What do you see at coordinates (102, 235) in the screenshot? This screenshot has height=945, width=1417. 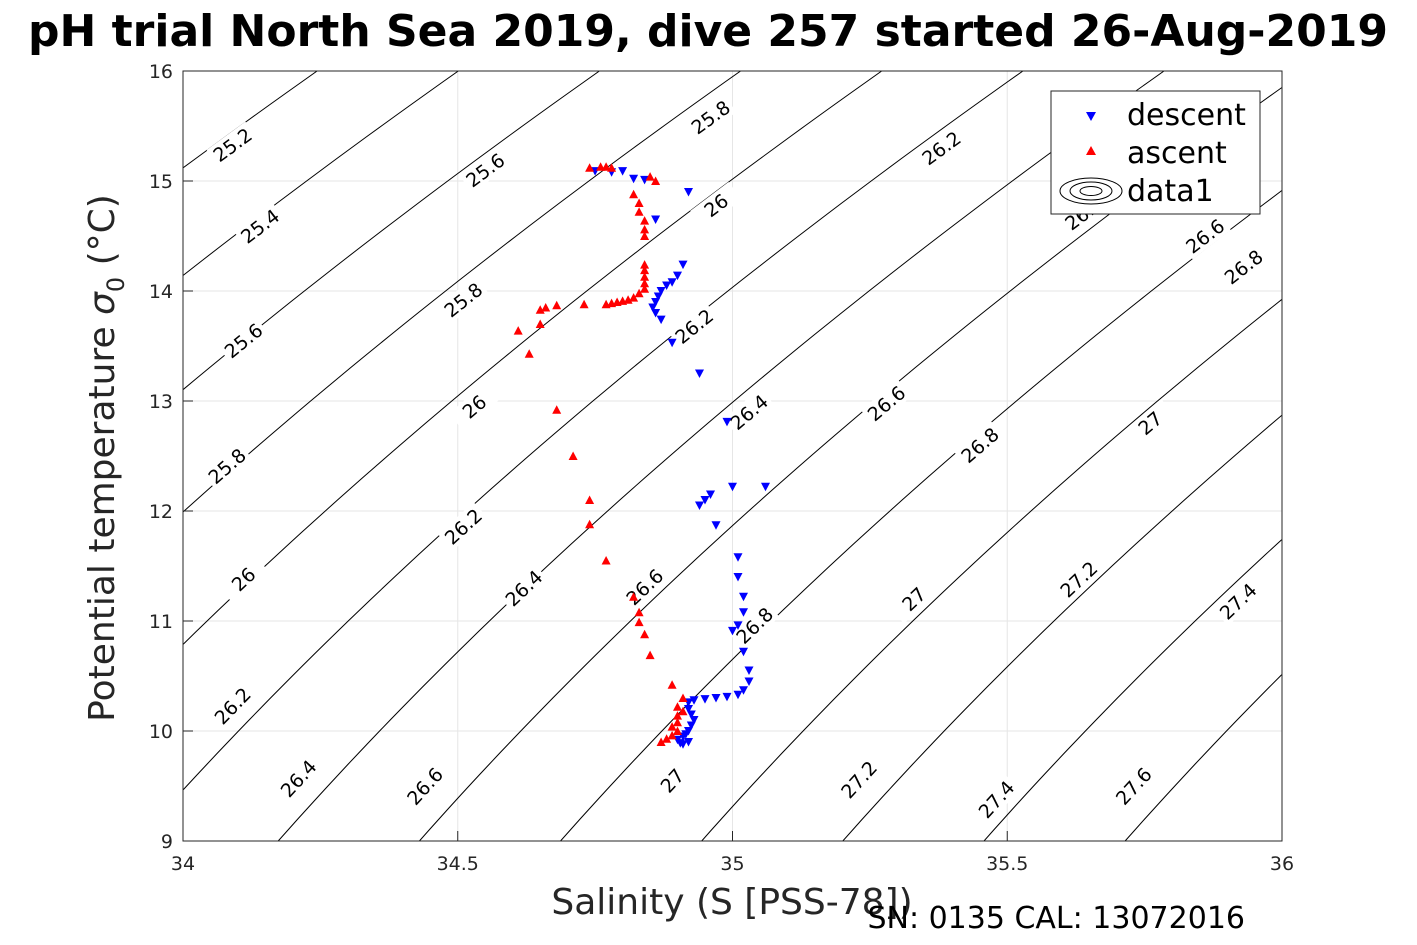 I see `y-axis-label-unit: (°C)` at bounding box center [102, 235].